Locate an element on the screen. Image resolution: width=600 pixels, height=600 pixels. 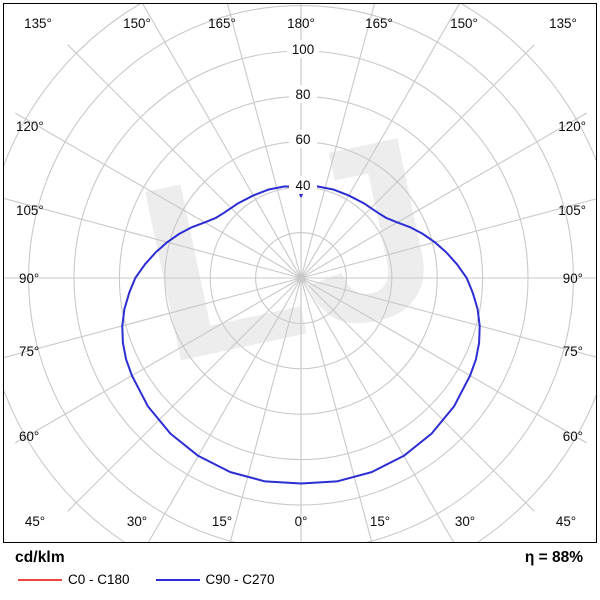
radial-label-80: 80 is located at coordinates (303, 94).